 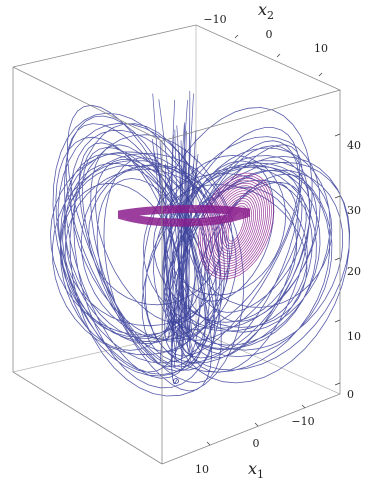 I want to click on x3-tick-label: 20, so click(x=354, y=271).